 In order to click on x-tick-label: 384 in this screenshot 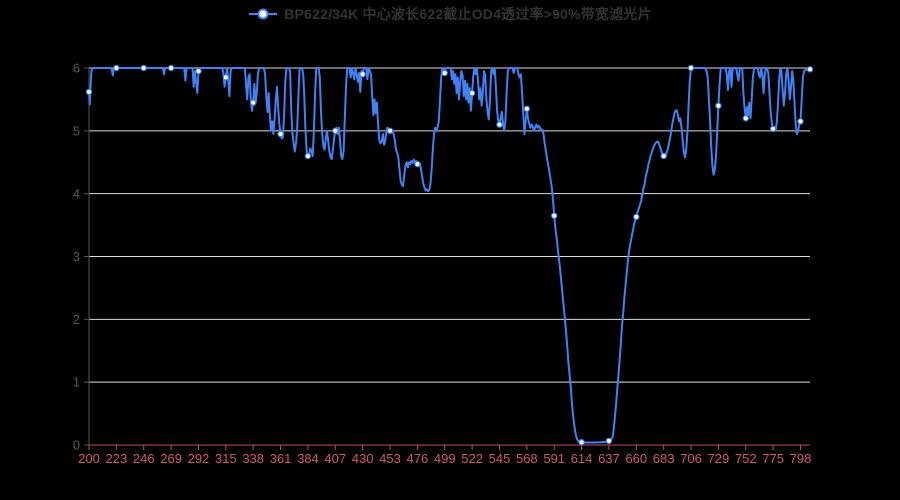, I will do `click(308, 458)`.